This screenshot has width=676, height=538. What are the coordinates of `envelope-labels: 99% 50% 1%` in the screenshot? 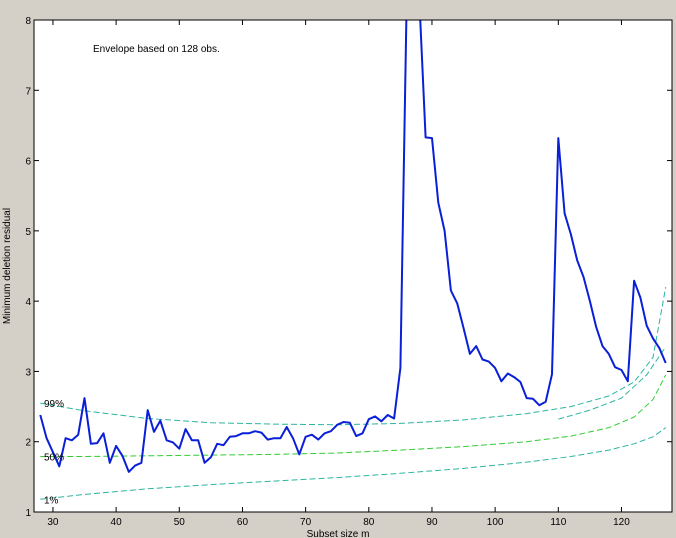 It's located at (54, 452).